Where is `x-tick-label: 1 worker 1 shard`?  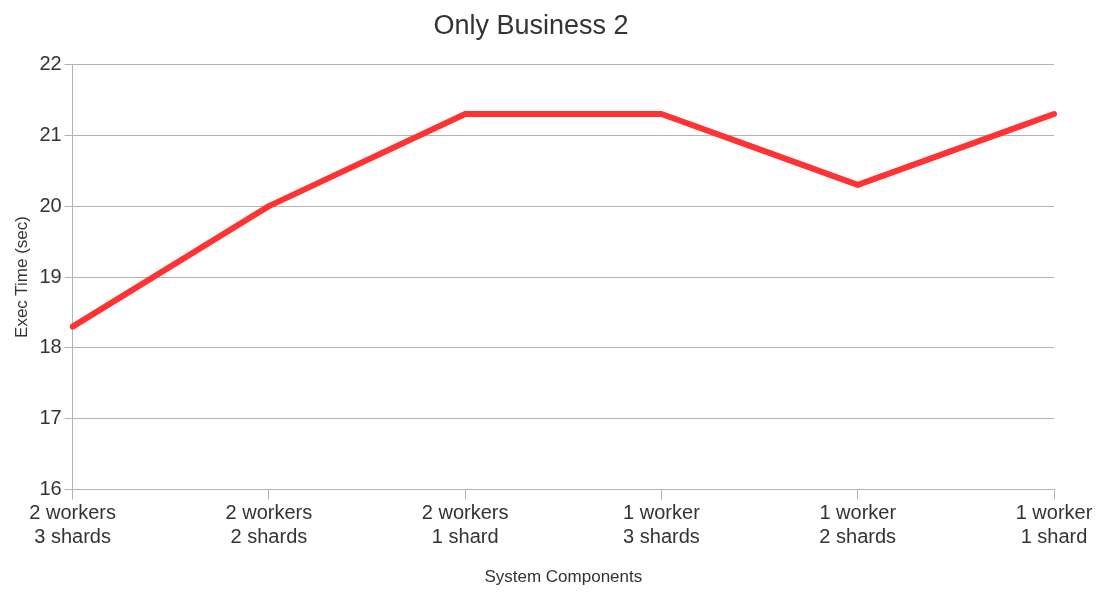 x-tick-label: 1 worker 1 shard is located at coordinates (1054, 524).